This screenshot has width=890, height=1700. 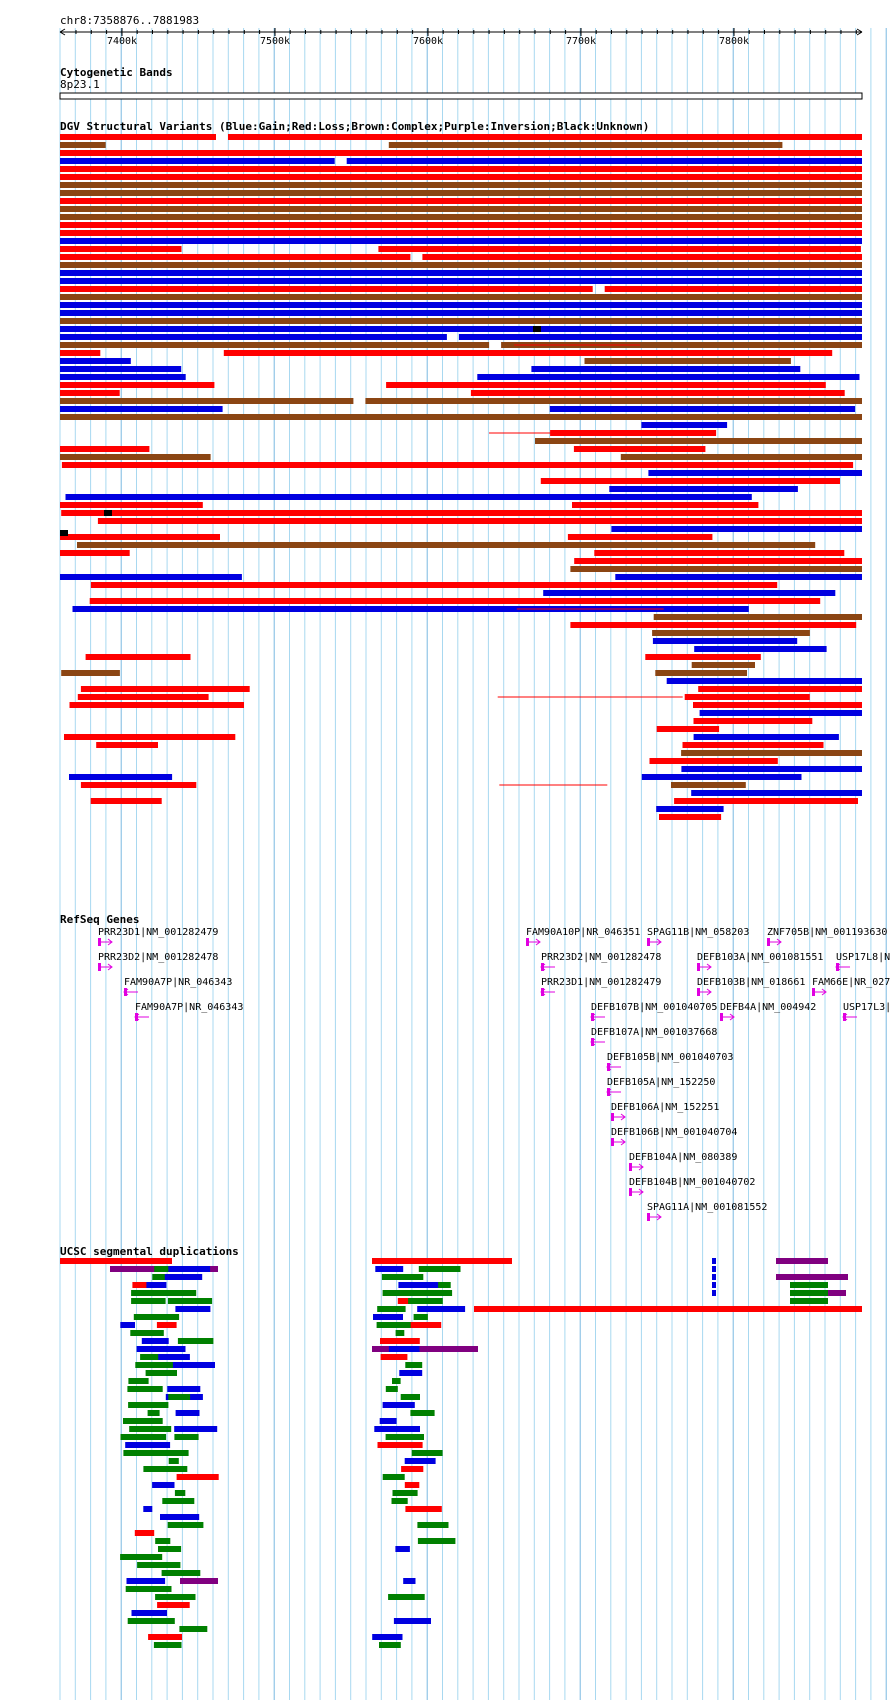 What do you see at coordinates (583, 932) in the screenshot?
I see `gene-label: FAM90A10P|NR_046351` at bounding box center [583, 932].